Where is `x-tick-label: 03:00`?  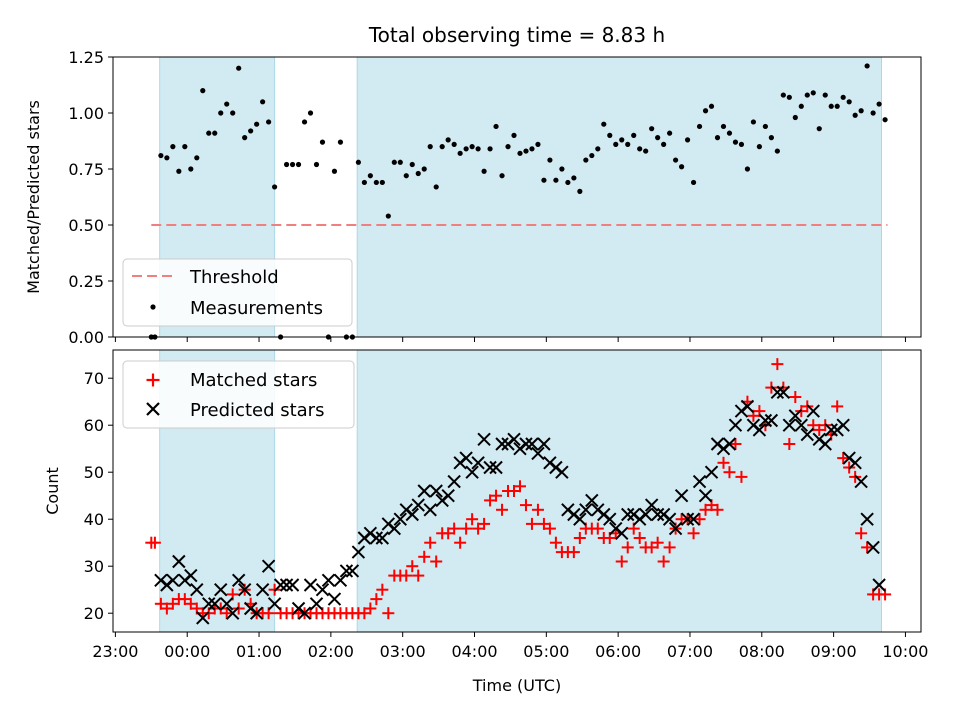 x-tick-label: 03:00 is located at coordinates (403, 651).